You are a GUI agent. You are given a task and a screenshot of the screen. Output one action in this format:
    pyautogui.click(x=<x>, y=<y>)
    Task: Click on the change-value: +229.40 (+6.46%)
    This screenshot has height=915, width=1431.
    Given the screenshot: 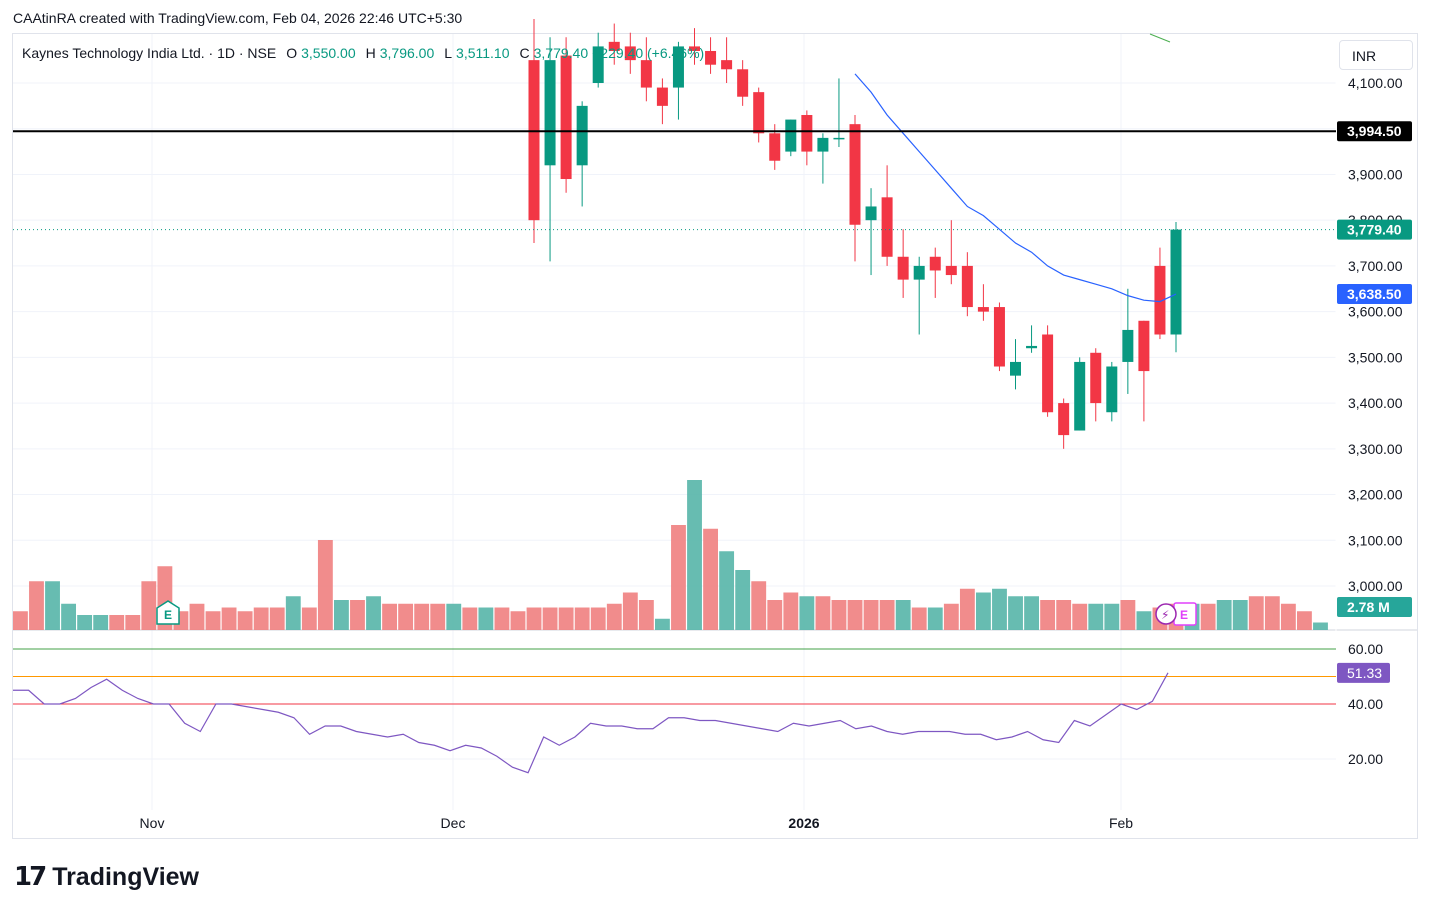 What is the action you would take?
    pyautogui.click(x=648, y=53)
    